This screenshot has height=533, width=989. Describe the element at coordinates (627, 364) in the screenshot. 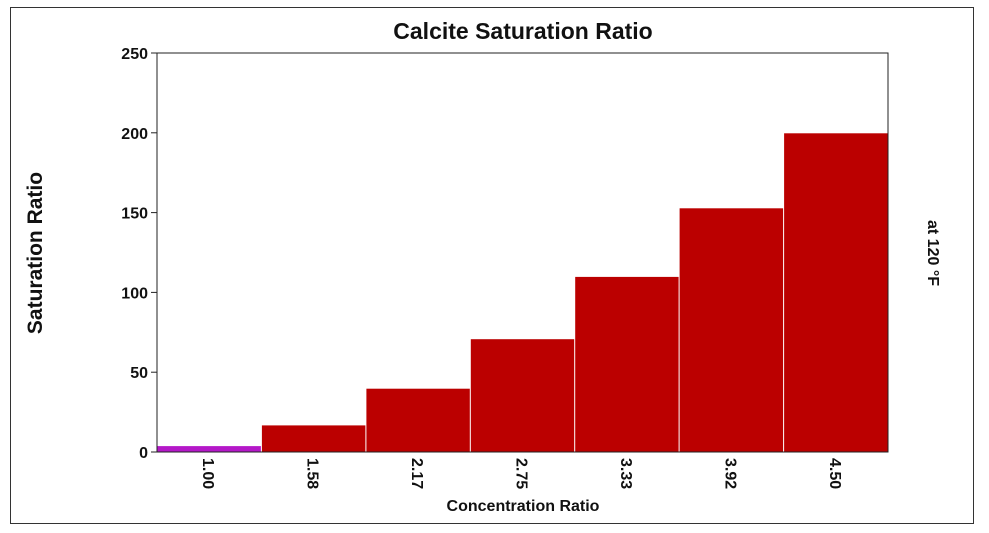

I see `bar-3.33` at that location.